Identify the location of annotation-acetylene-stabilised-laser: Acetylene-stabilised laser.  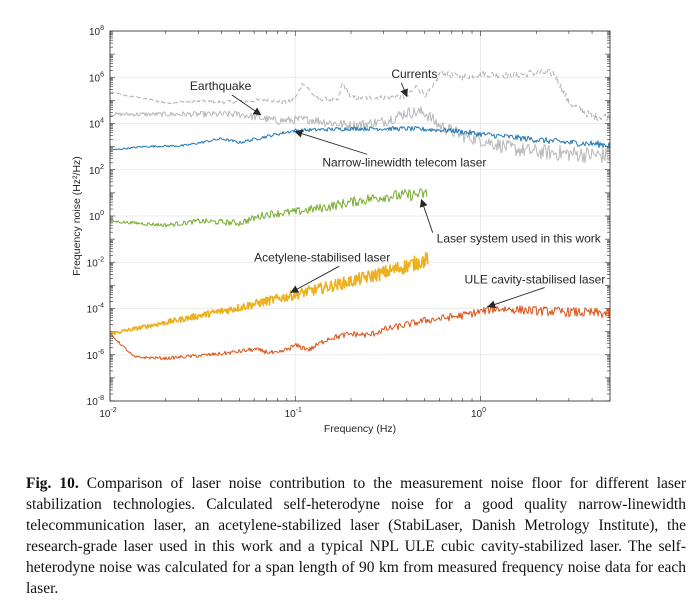
(322, 257).